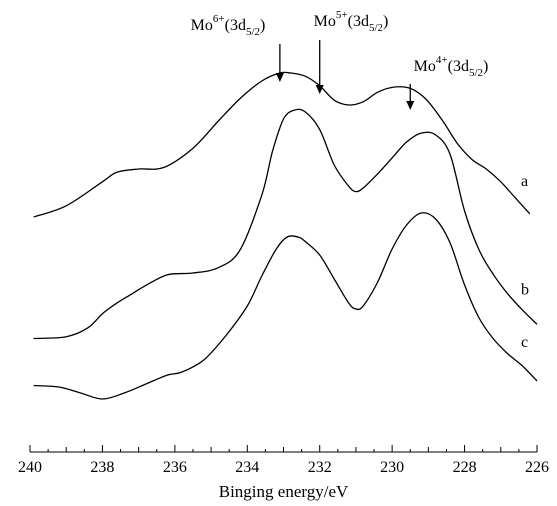  Describe the element at coordinates (392, 467) in the screenshot. I see `x-tick-label: 230` at that location.